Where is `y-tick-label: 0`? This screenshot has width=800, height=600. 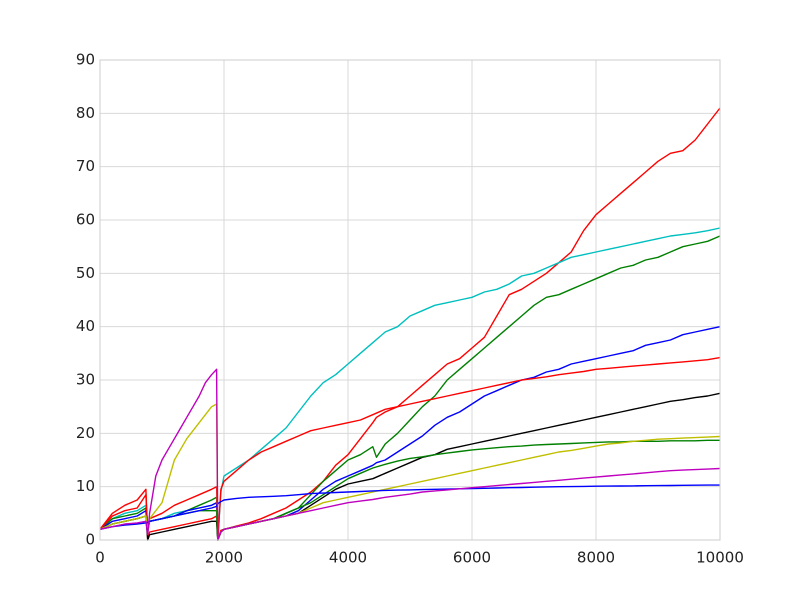
y-tick-label: 0 is located at coordinates (90, 540).